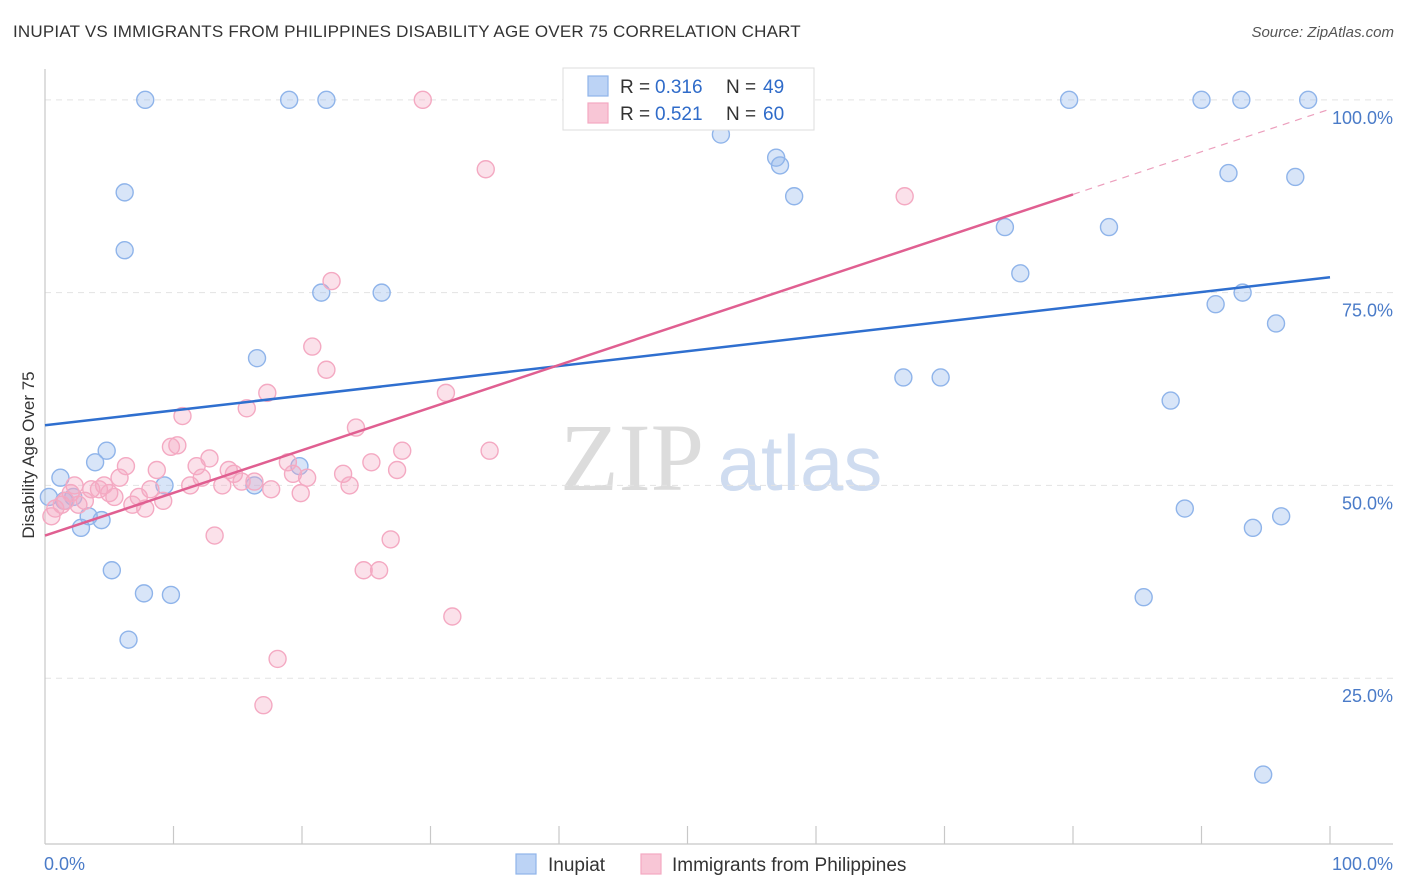  I want to click on legend-n-value-inupiat: 49, so click(773, 87).